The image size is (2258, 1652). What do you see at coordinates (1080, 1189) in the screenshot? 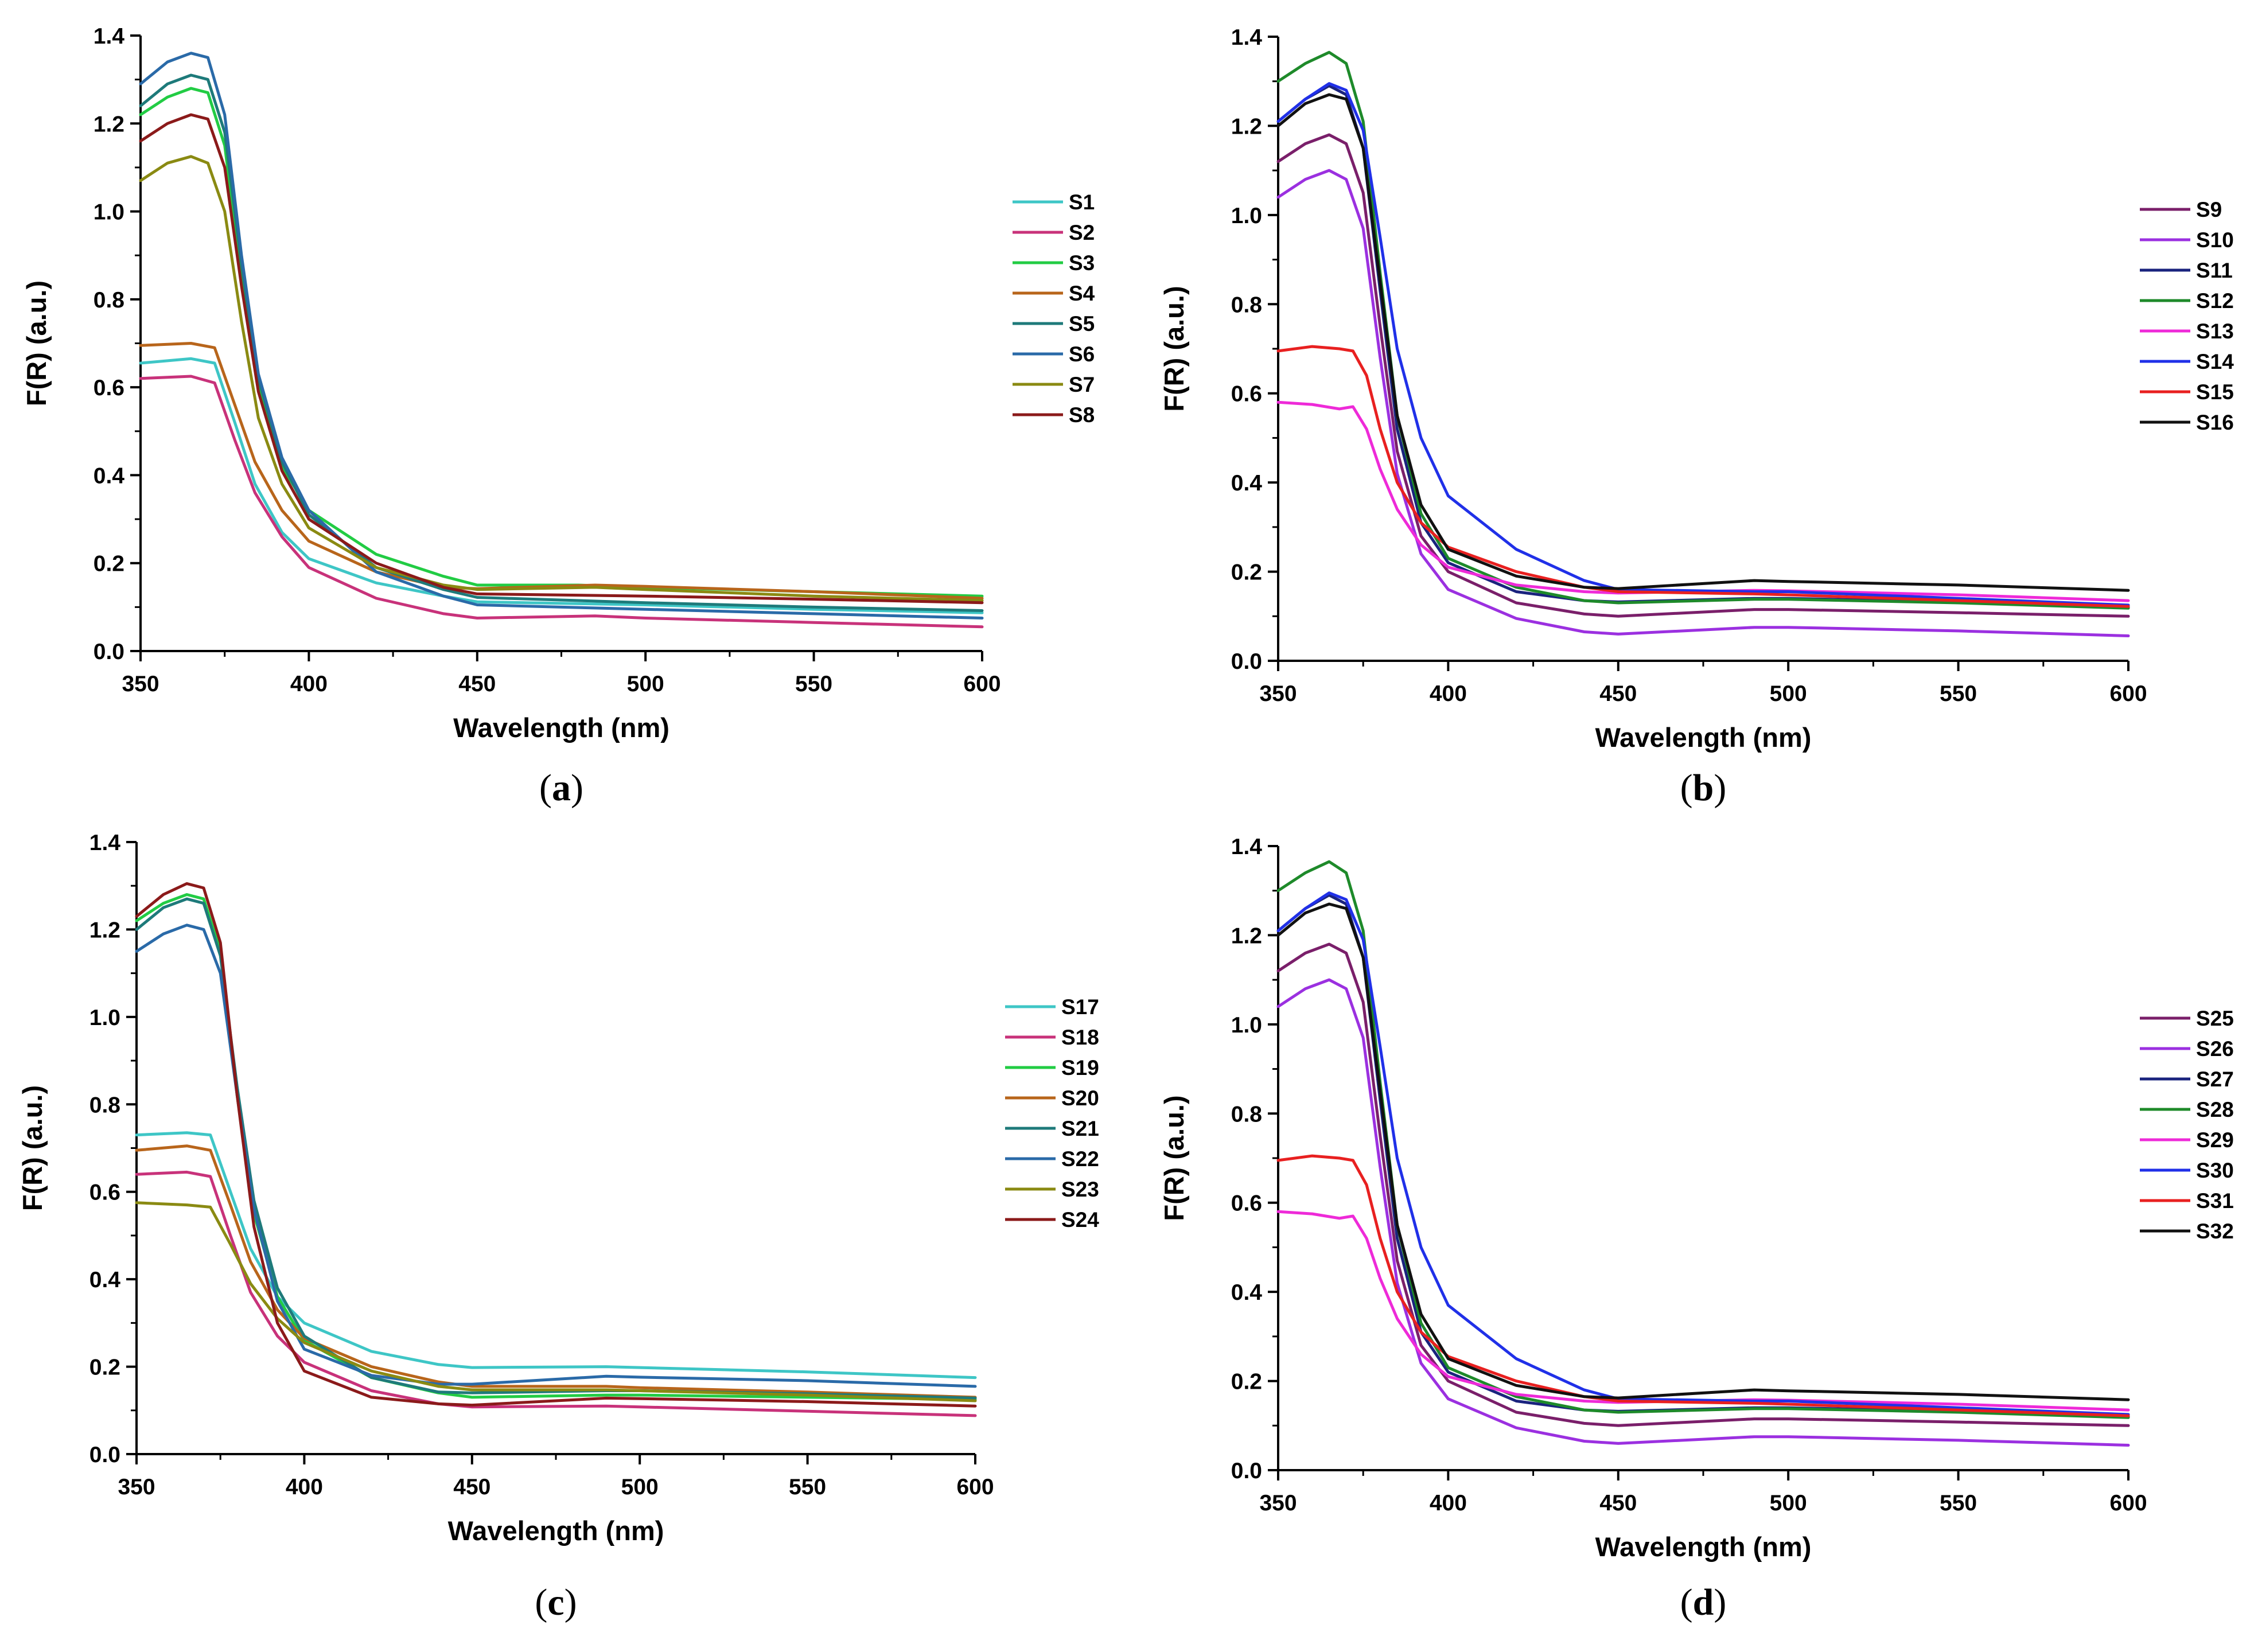
I see `legend-label-s23: S23` at bounding box center [1080, 1189].